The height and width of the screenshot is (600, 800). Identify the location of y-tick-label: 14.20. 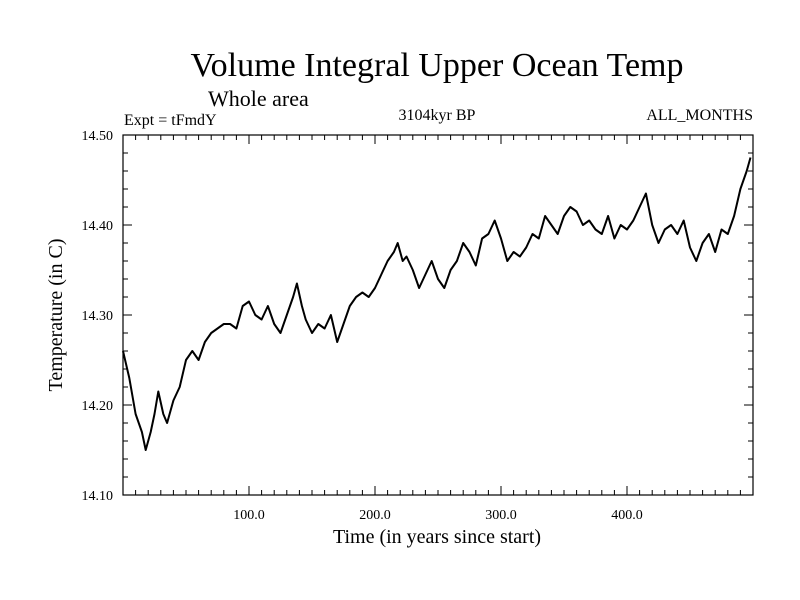
(98, 406).